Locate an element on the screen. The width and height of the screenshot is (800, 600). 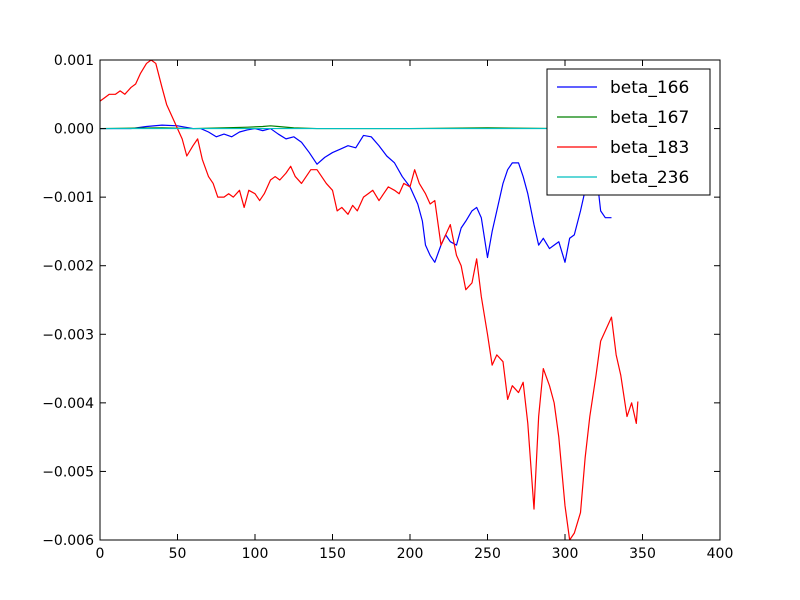
x-tick-label: 0 is located at coordinates (100, 554).